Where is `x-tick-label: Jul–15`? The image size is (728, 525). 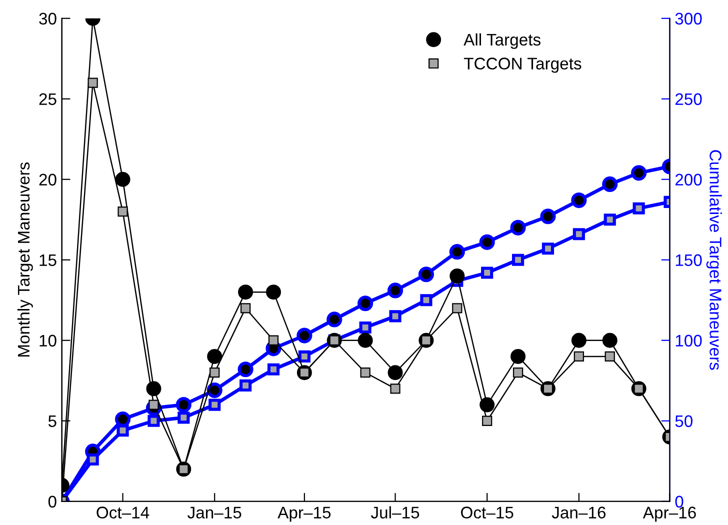 x-tick-label: Jul–15 is located at coordinates (395, 512).